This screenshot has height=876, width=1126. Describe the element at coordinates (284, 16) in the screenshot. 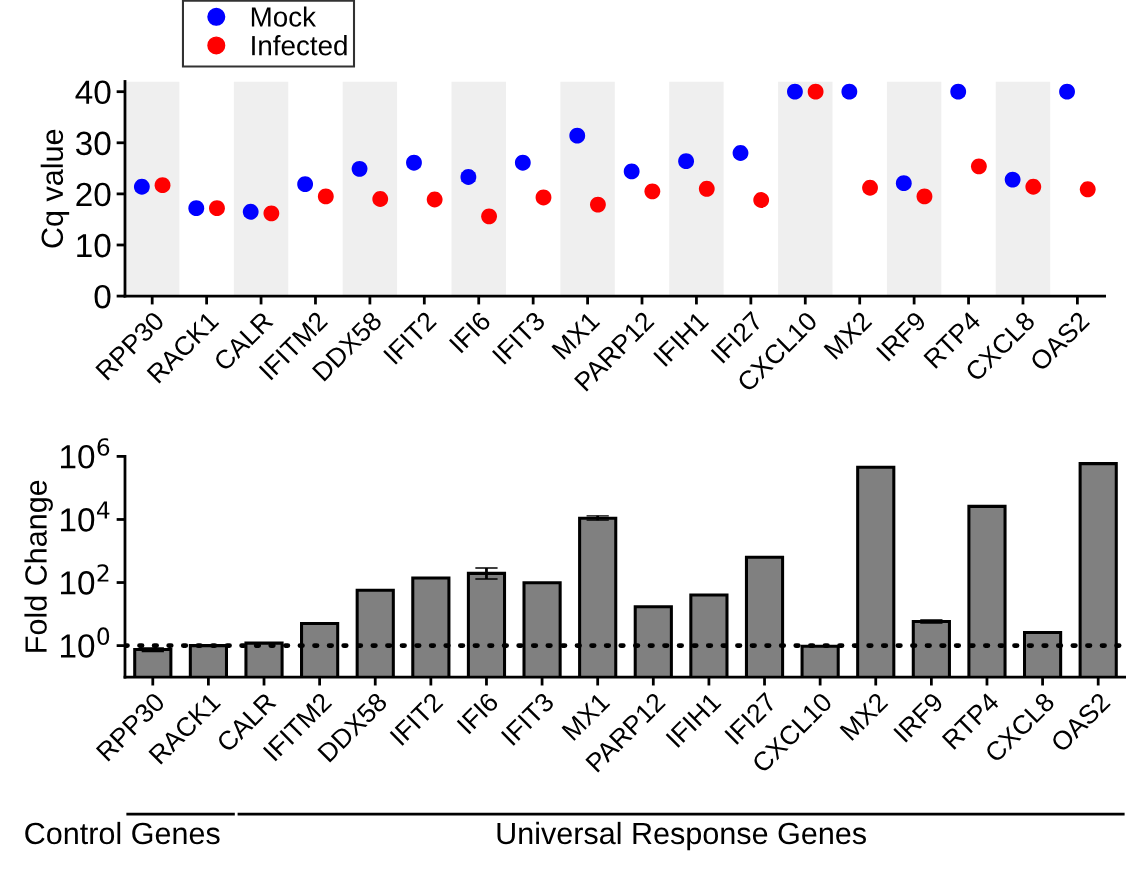

I see `legend-label: Mock` at that location.